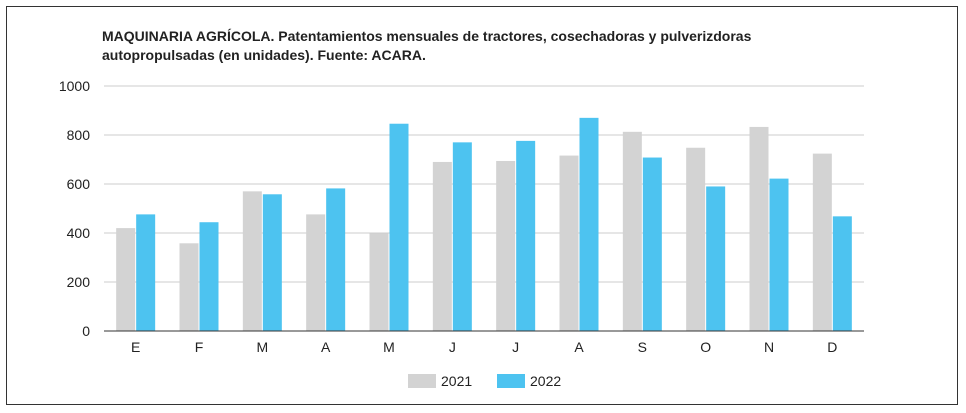 Image resolution: width=966 pixels, height=413 pixels. Describe the element at coordinates (74, 208) in the screenshot. I see `y-tick-labels: 0 200 400 600 800 1000` at that location.